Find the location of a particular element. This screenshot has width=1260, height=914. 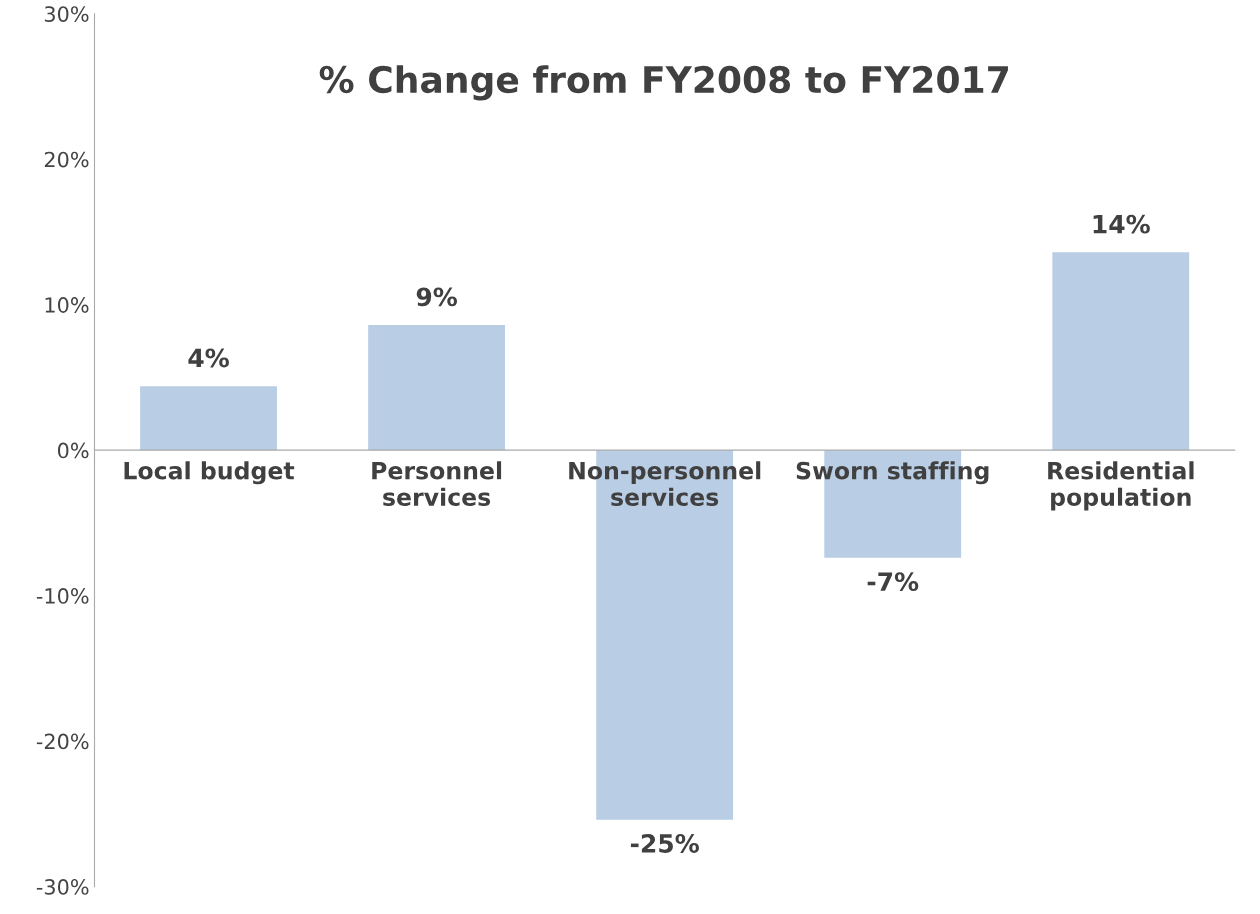

x-tick-label: Local budget is located at coordinates (209, 473).